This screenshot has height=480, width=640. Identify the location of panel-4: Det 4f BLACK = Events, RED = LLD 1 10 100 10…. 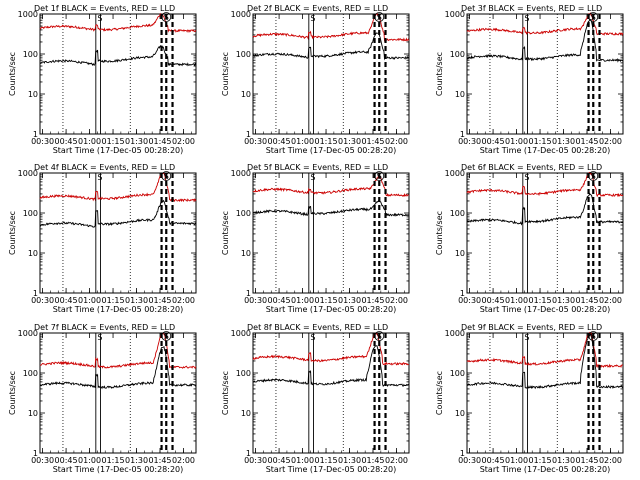
(102, 238).